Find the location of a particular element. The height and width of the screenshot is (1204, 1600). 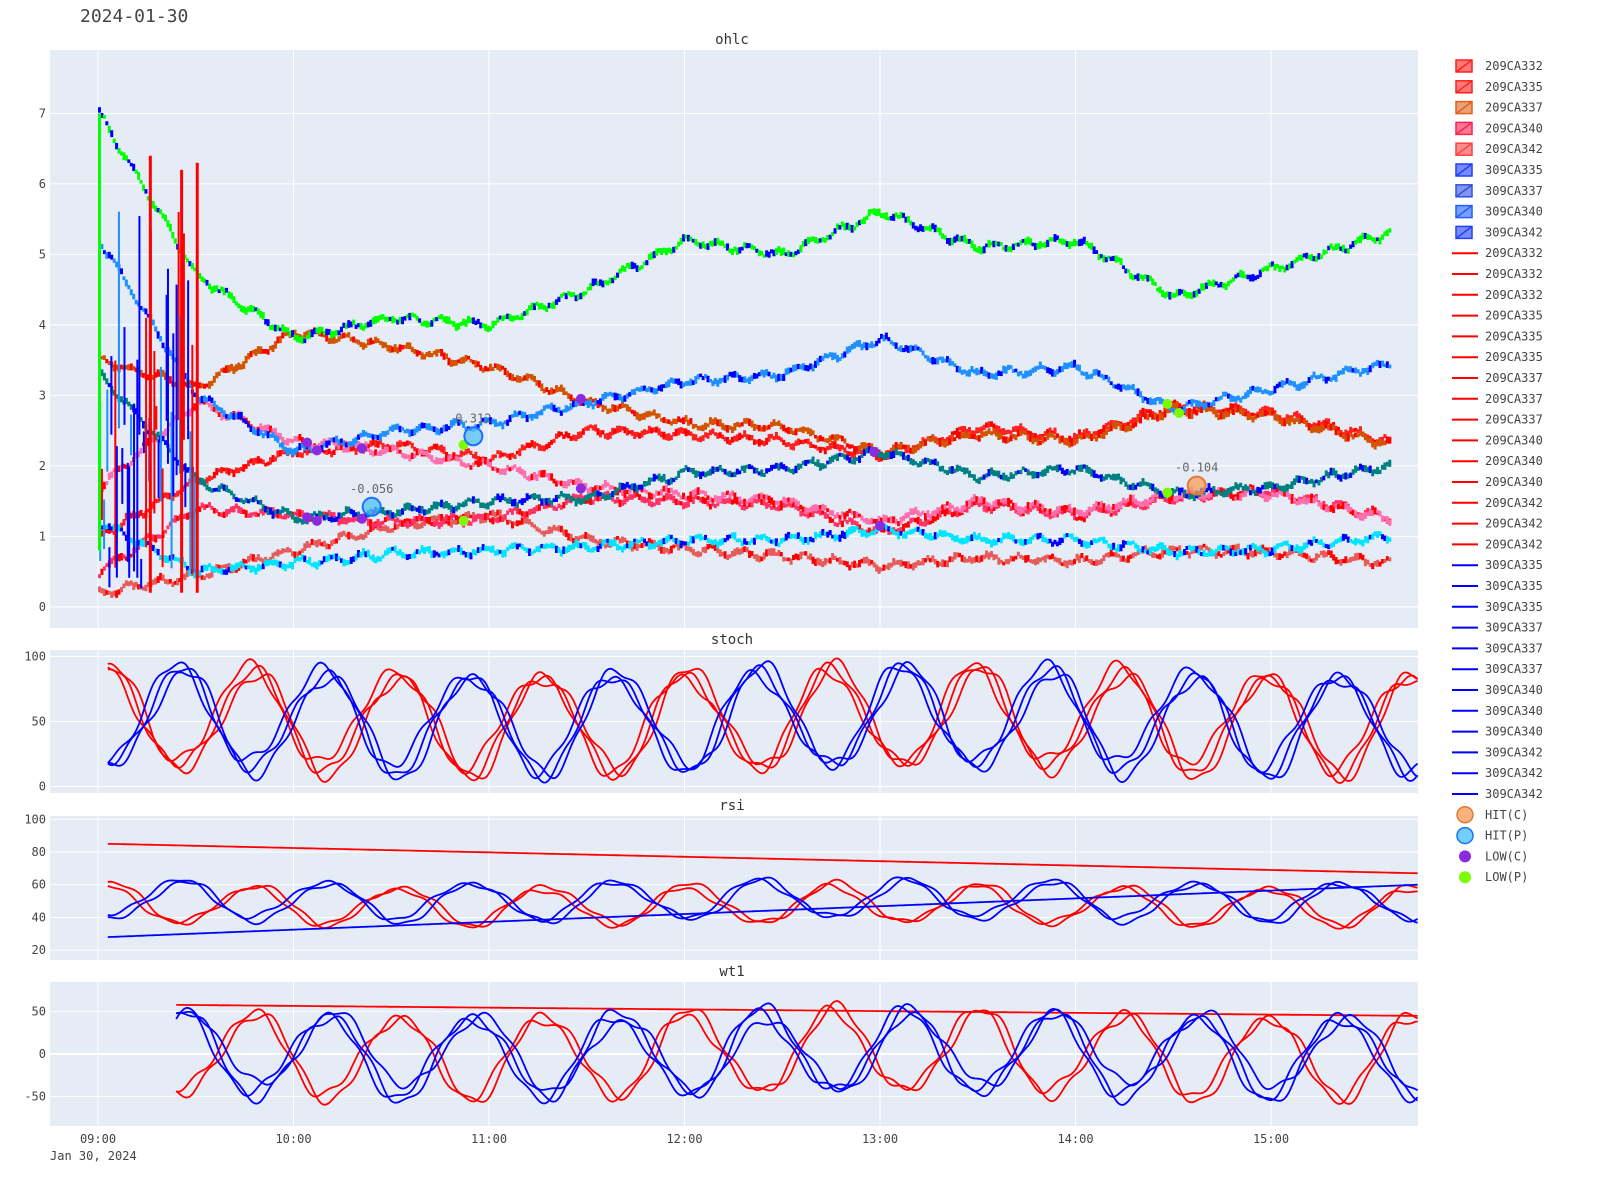

y-tick-label: 80 is located at coordinates (39, 852).